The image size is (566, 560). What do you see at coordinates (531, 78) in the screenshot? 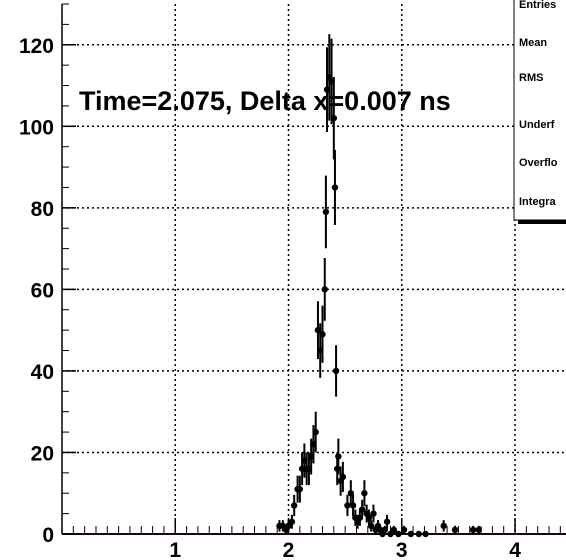
I see `stats-label-rms: RMS` at bounding box center [531, 78].